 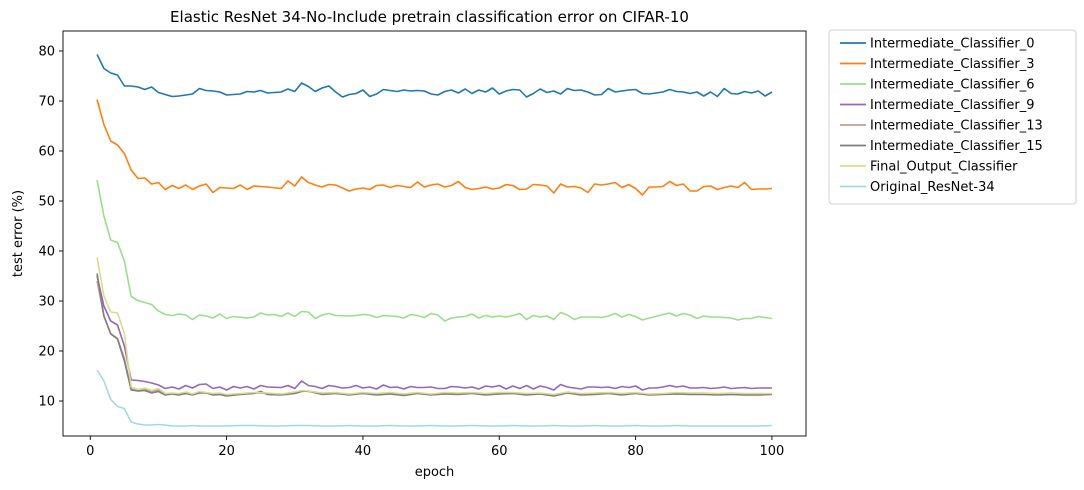 I want to click on y-tick-label-1: 20, so click(x=46, y=352).